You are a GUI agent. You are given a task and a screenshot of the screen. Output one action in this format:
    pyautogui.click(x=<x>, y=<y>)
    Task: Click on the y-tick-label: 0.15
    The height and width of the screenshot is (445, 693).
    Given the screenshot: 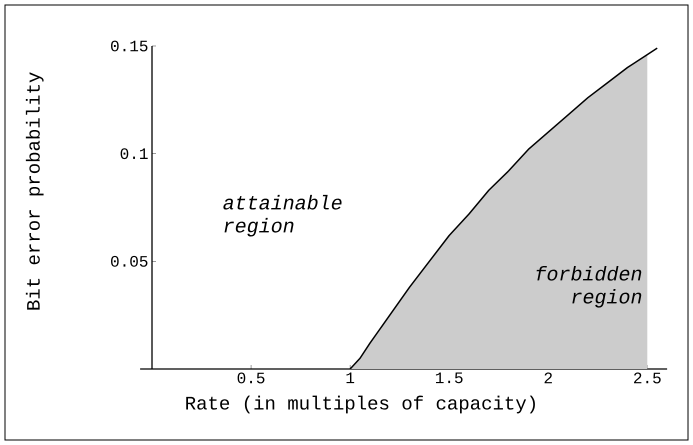 What is the action you would take?
    pyautogui.click(x=129, y=46)
    